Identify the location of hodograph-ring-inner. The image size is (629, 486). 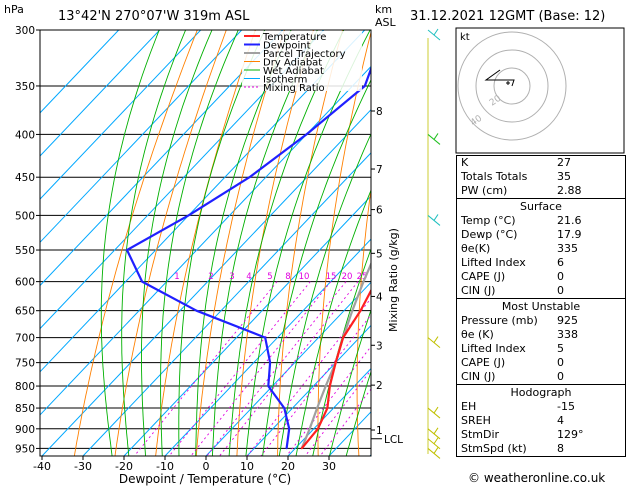
(512, 86).